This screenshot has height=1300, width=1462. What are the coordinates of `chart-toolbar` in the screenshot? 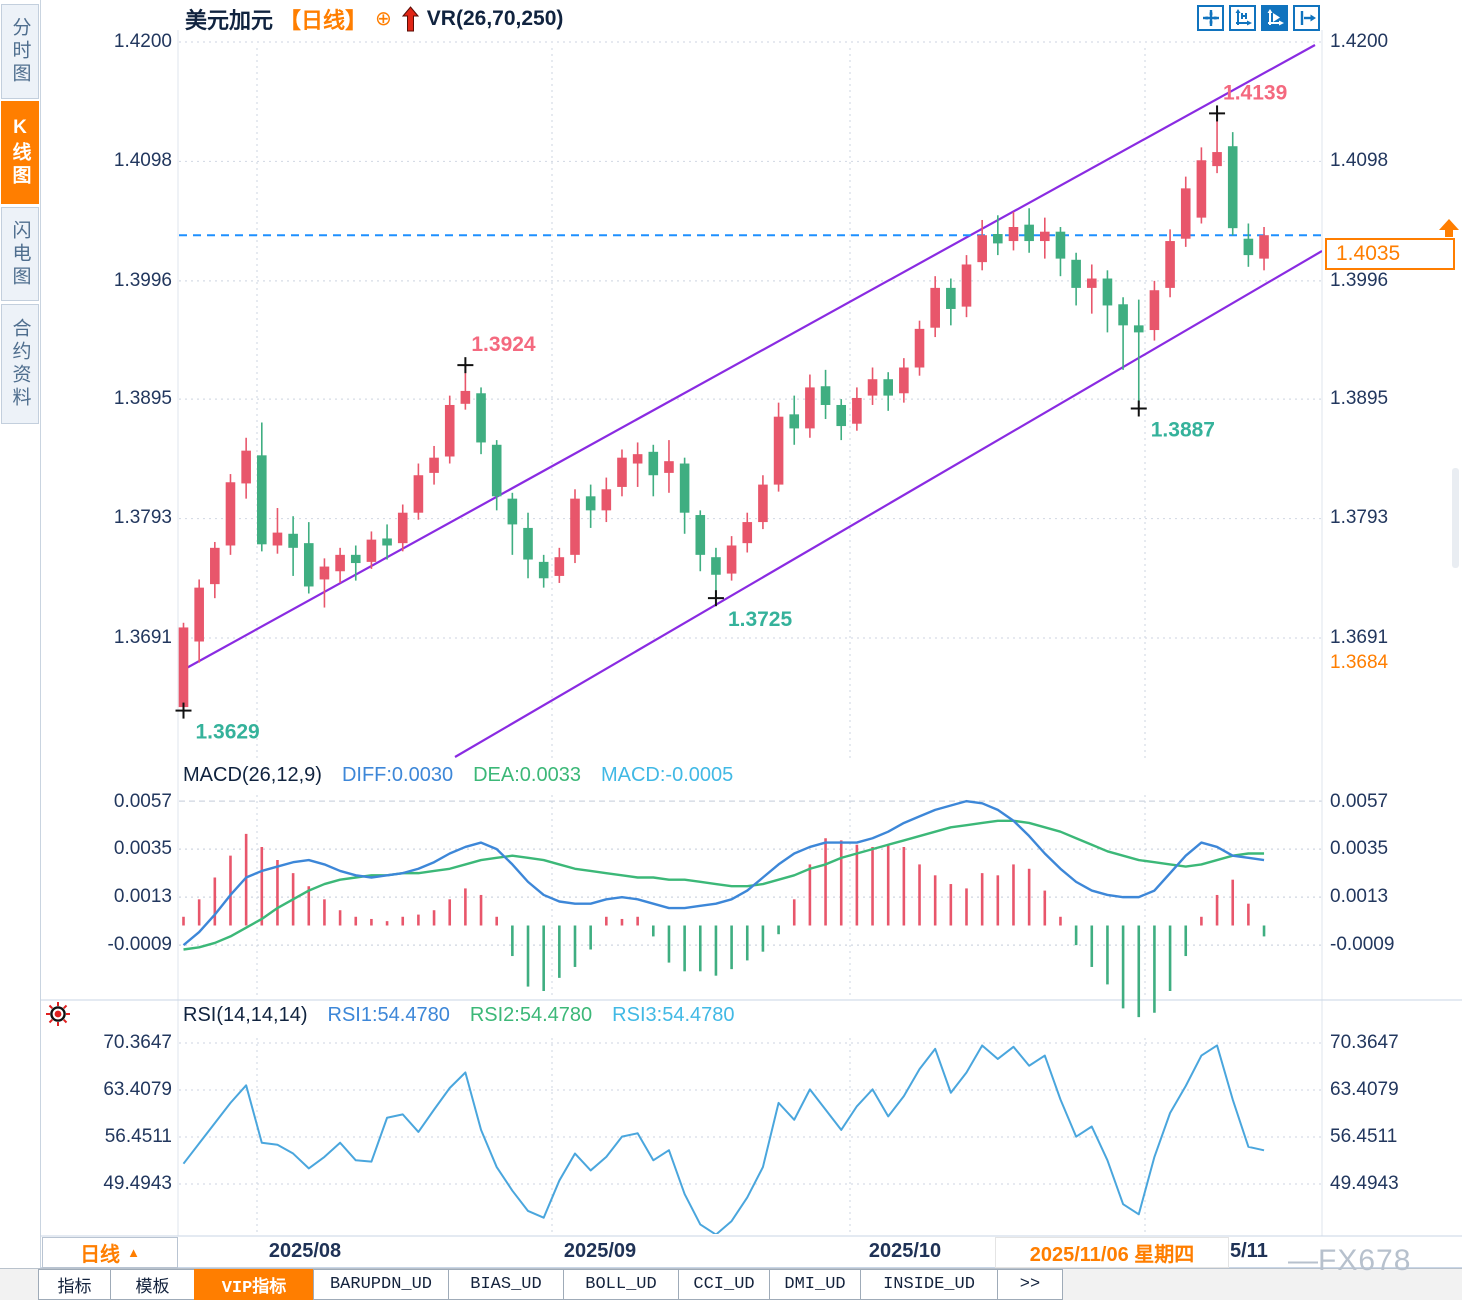 It's located at (1258, 18).